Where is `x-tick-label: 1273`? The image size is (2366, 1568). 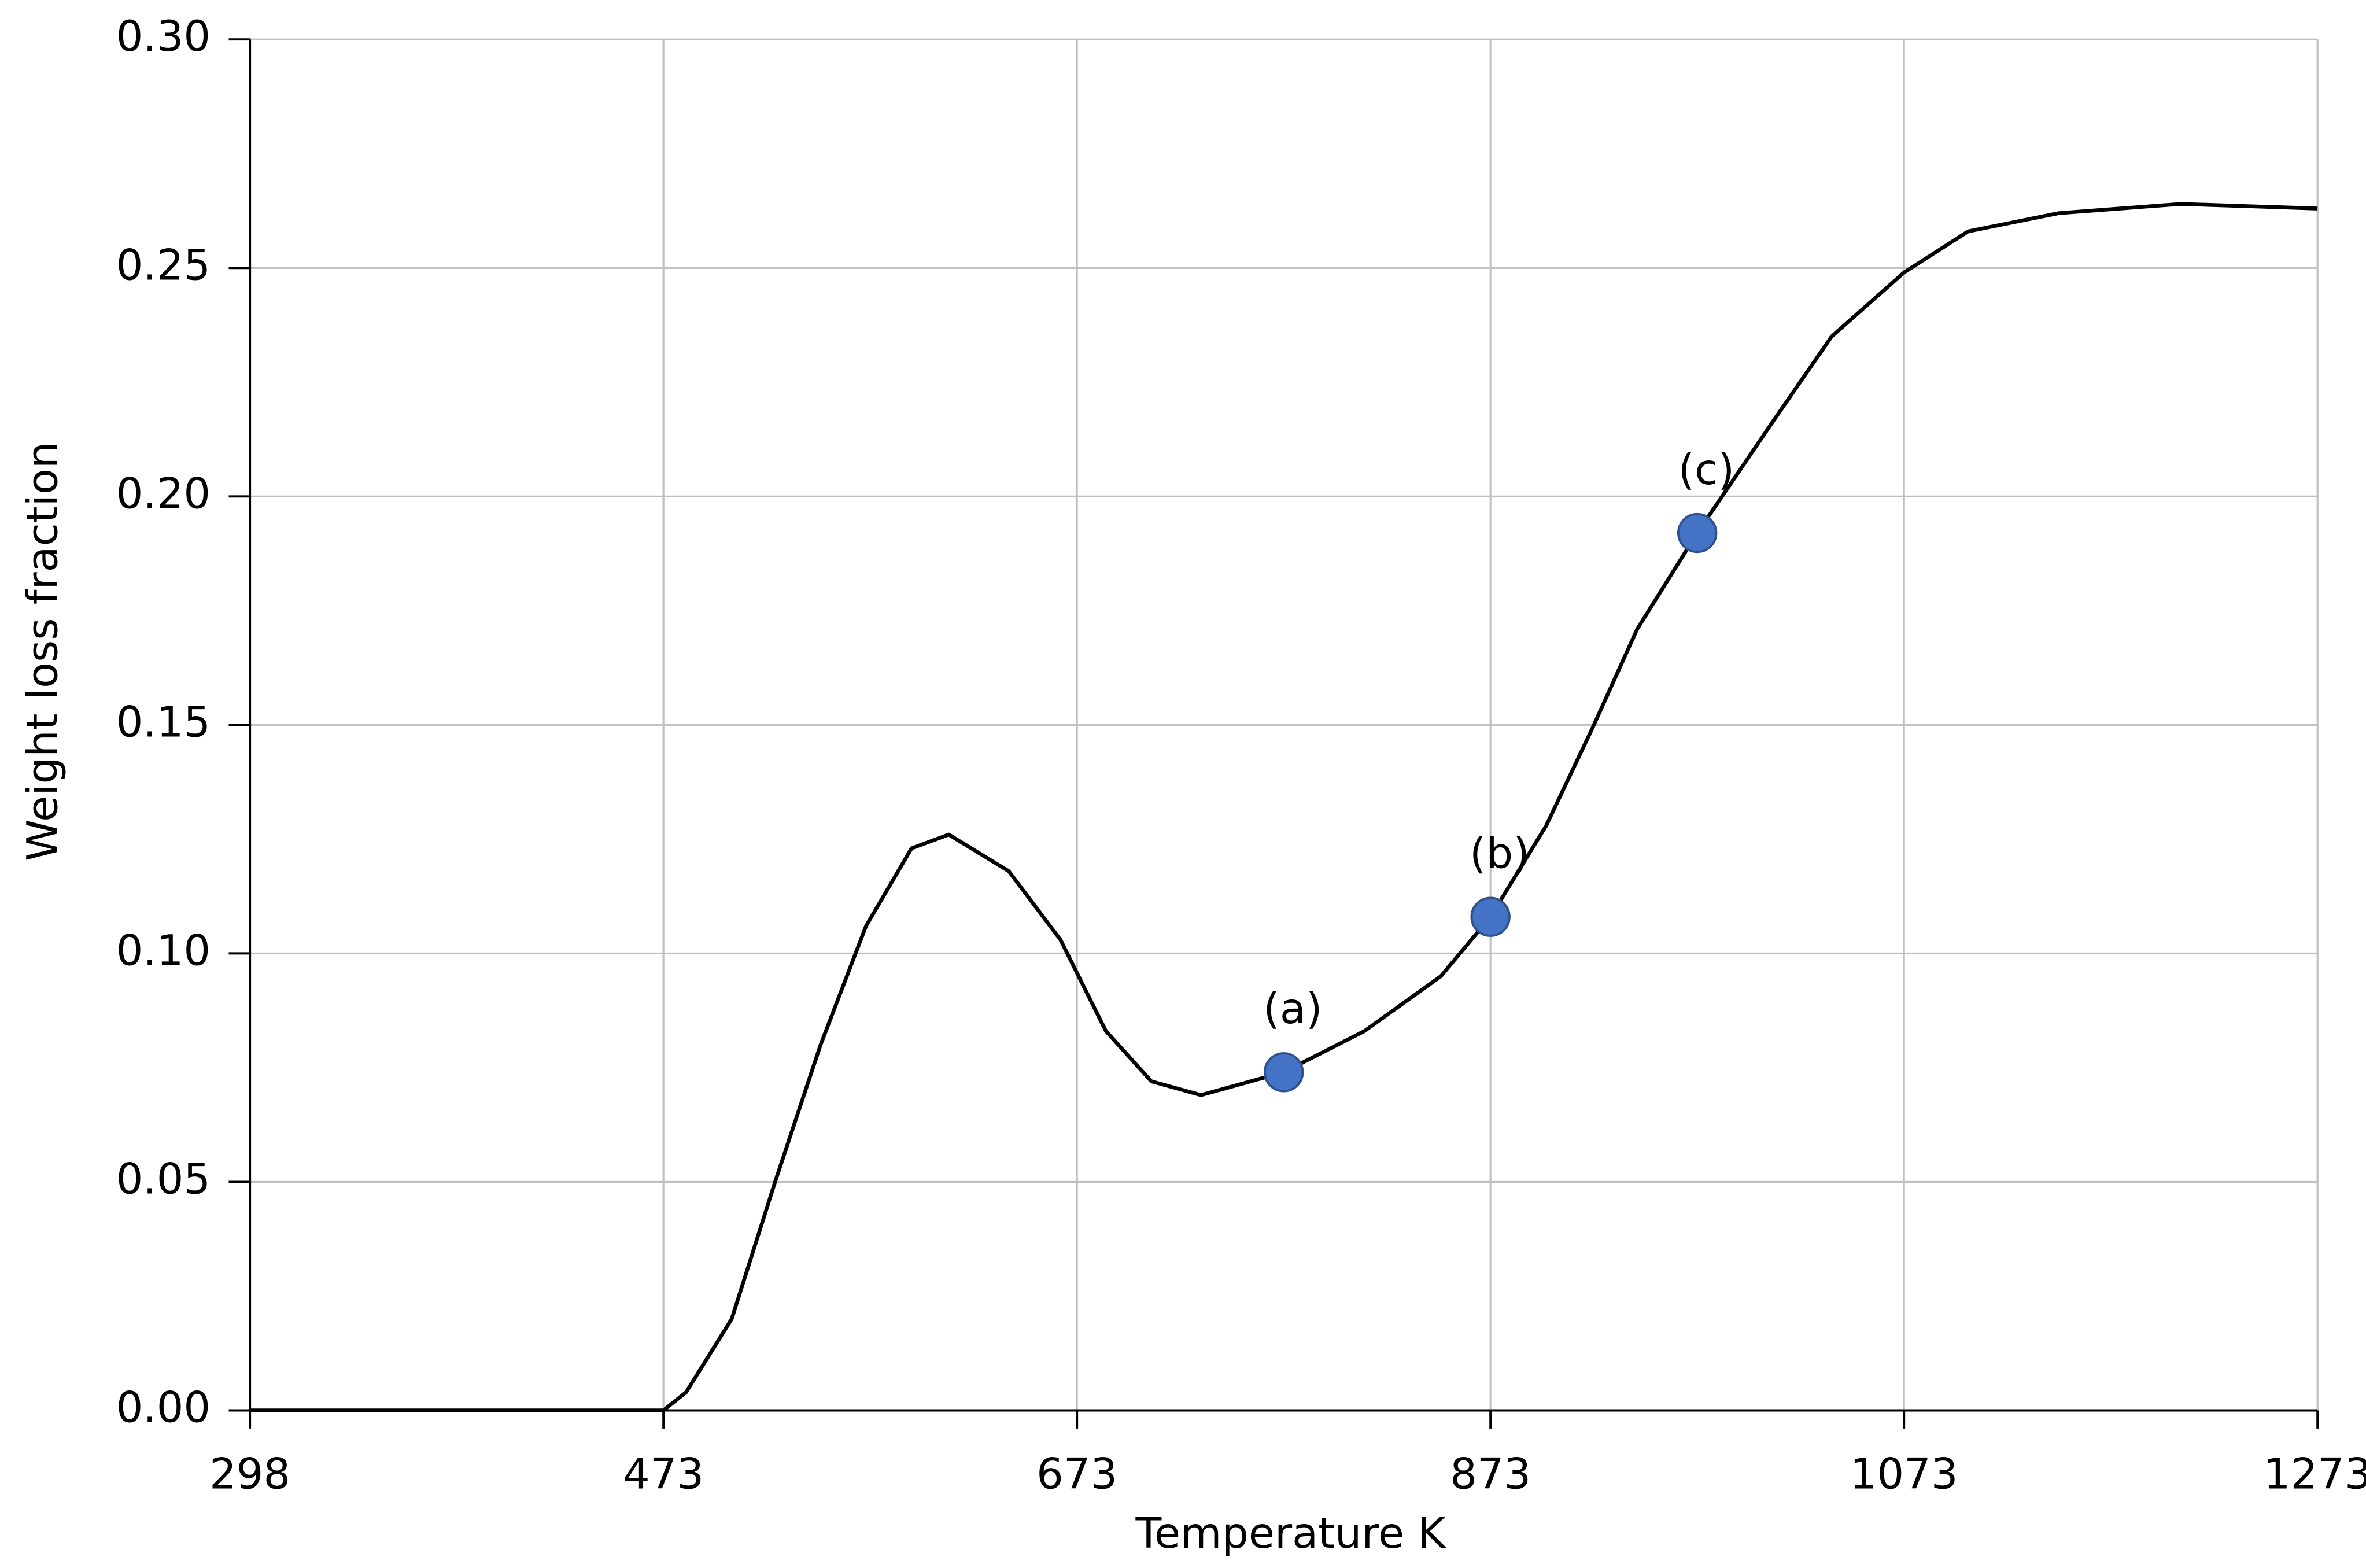 x-tick-label: 1273 is located at coordinates (2315, 1474).